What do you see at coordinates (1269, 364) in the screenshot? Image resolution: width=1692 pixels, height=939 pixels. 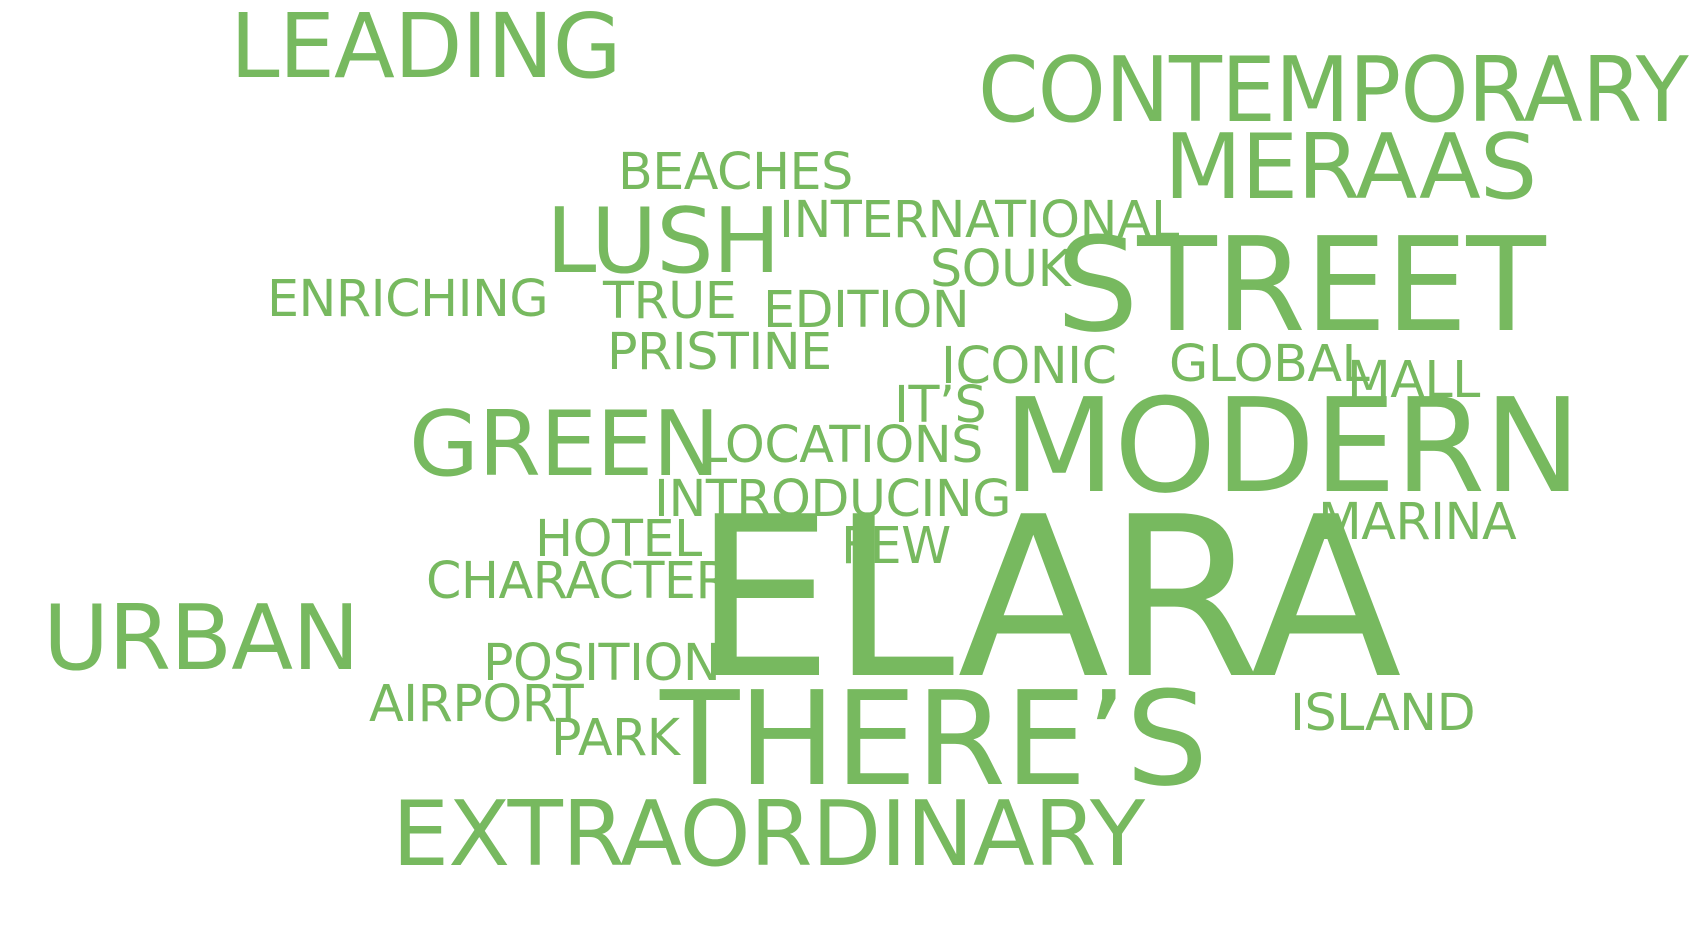 I see `word-global: GLOBAL` at bounding box center [1269, 364].